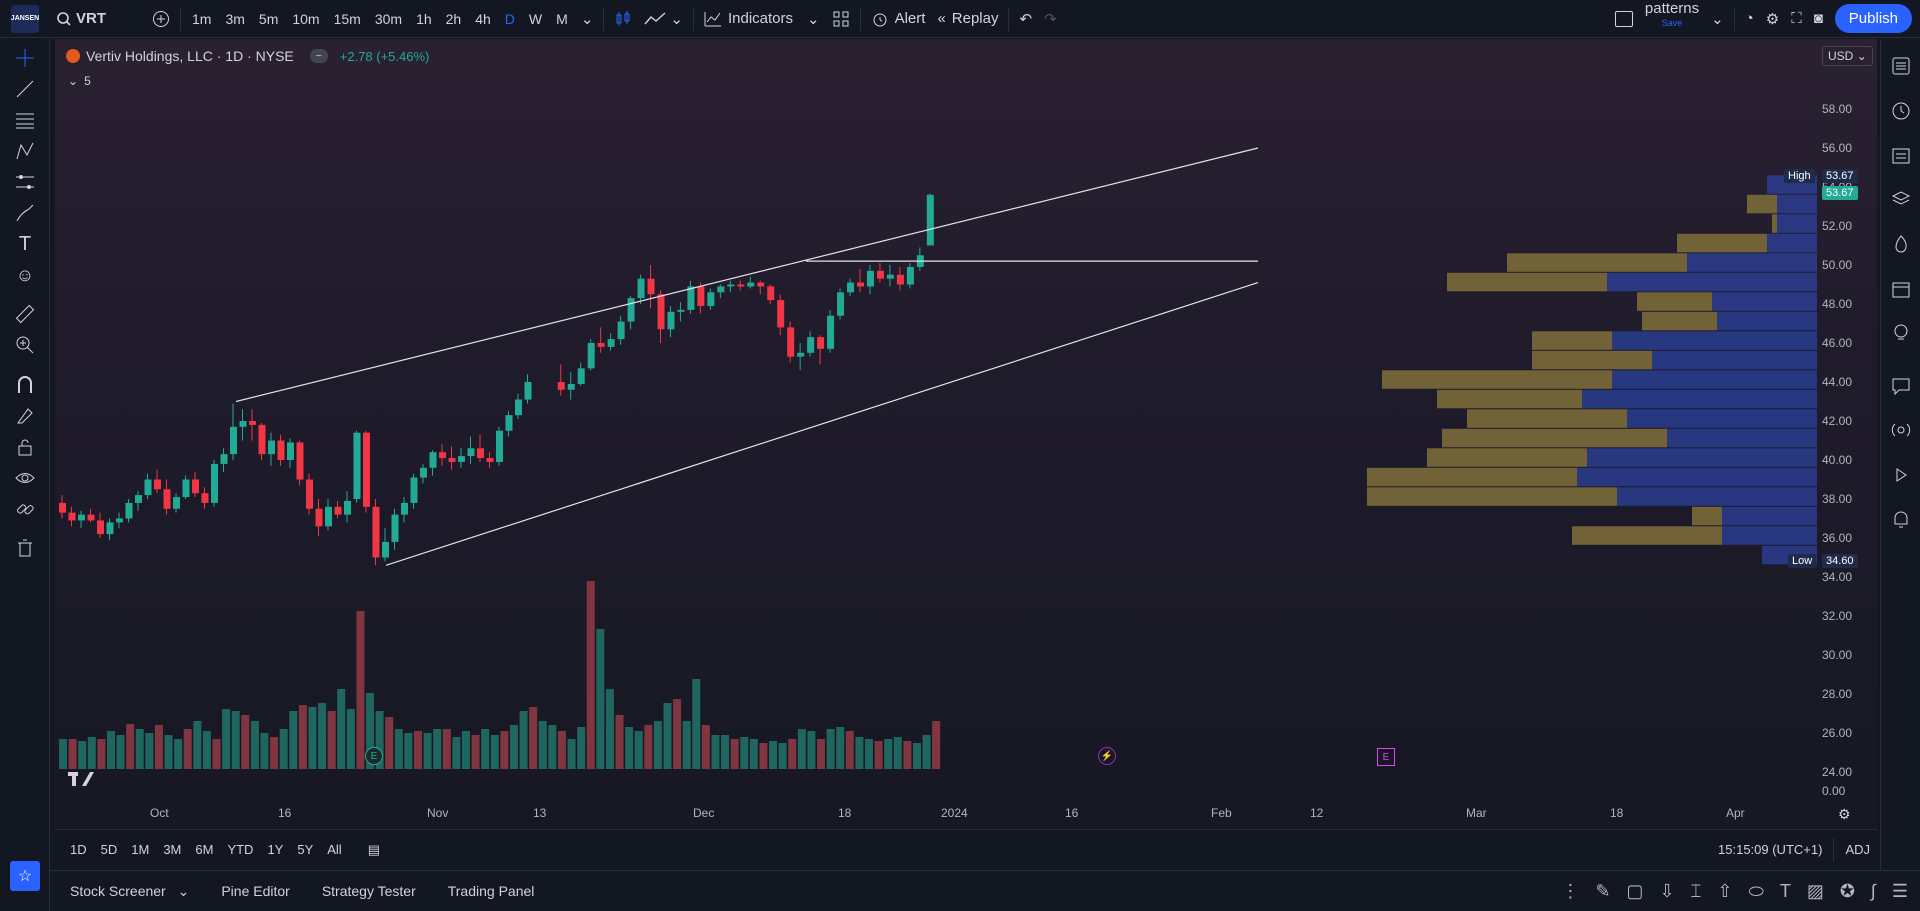 The image size is (1920, 911). What do you see at coordinates (1837, 304) in the screenshot?
I see `price-tick-label: 48.00` at bounding box center [1837, 304].